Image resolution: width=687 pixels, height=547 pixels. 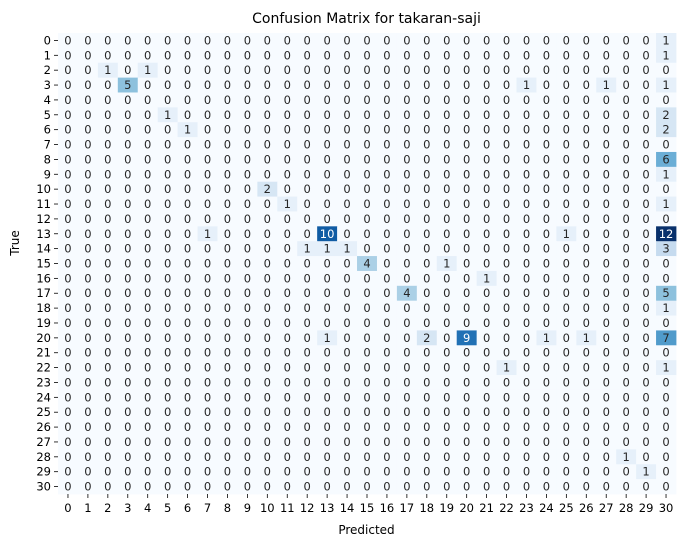 What do you see at coordinates (466, 338) in the screenshot?
I see `cell-value-label: 9` at bounding box center [466, 338].